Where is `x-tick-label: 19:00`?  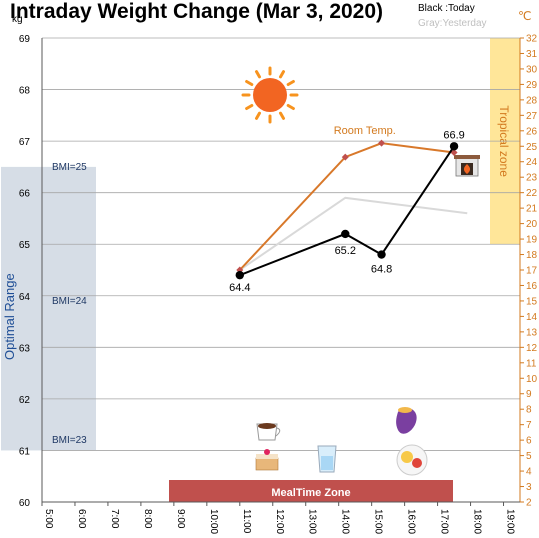
x-tick-label: 19:00 is located at coordinates (510, 521).